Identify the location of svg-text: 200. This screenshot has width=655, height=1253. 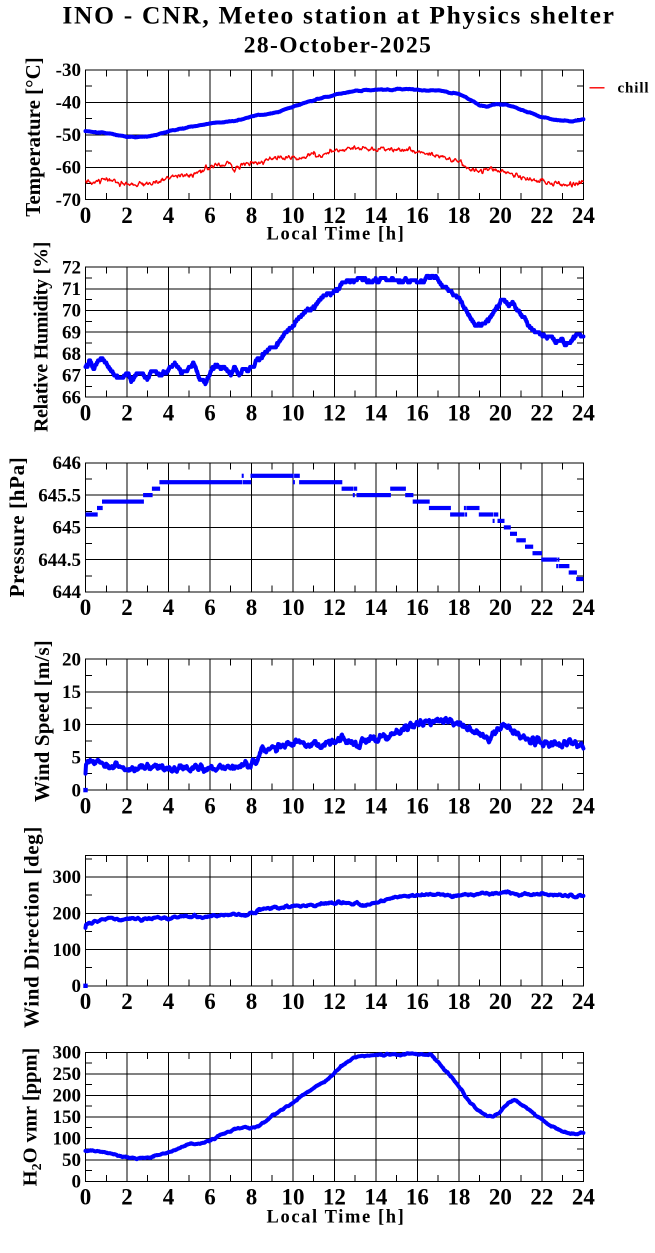
(67, 1096).